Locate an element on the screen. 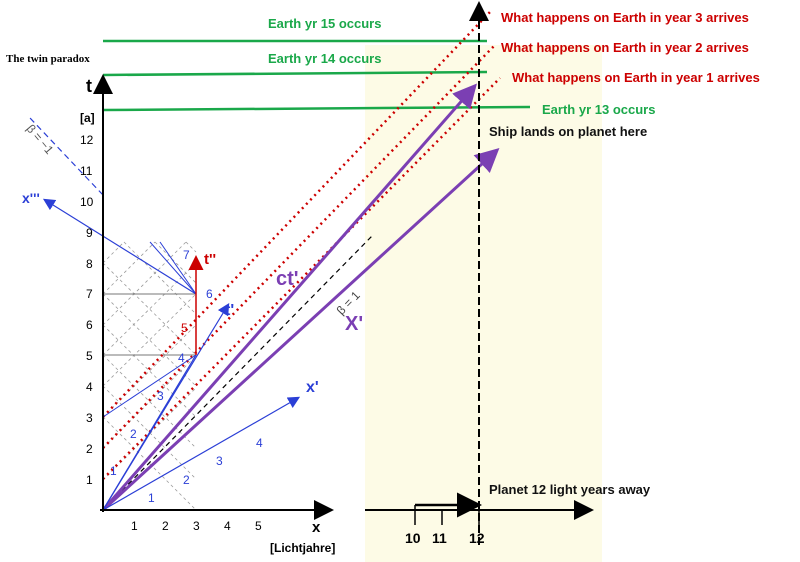 The width and height of the screenshot is (800, 562). simul-line-b is located at coordinates (173, 268).